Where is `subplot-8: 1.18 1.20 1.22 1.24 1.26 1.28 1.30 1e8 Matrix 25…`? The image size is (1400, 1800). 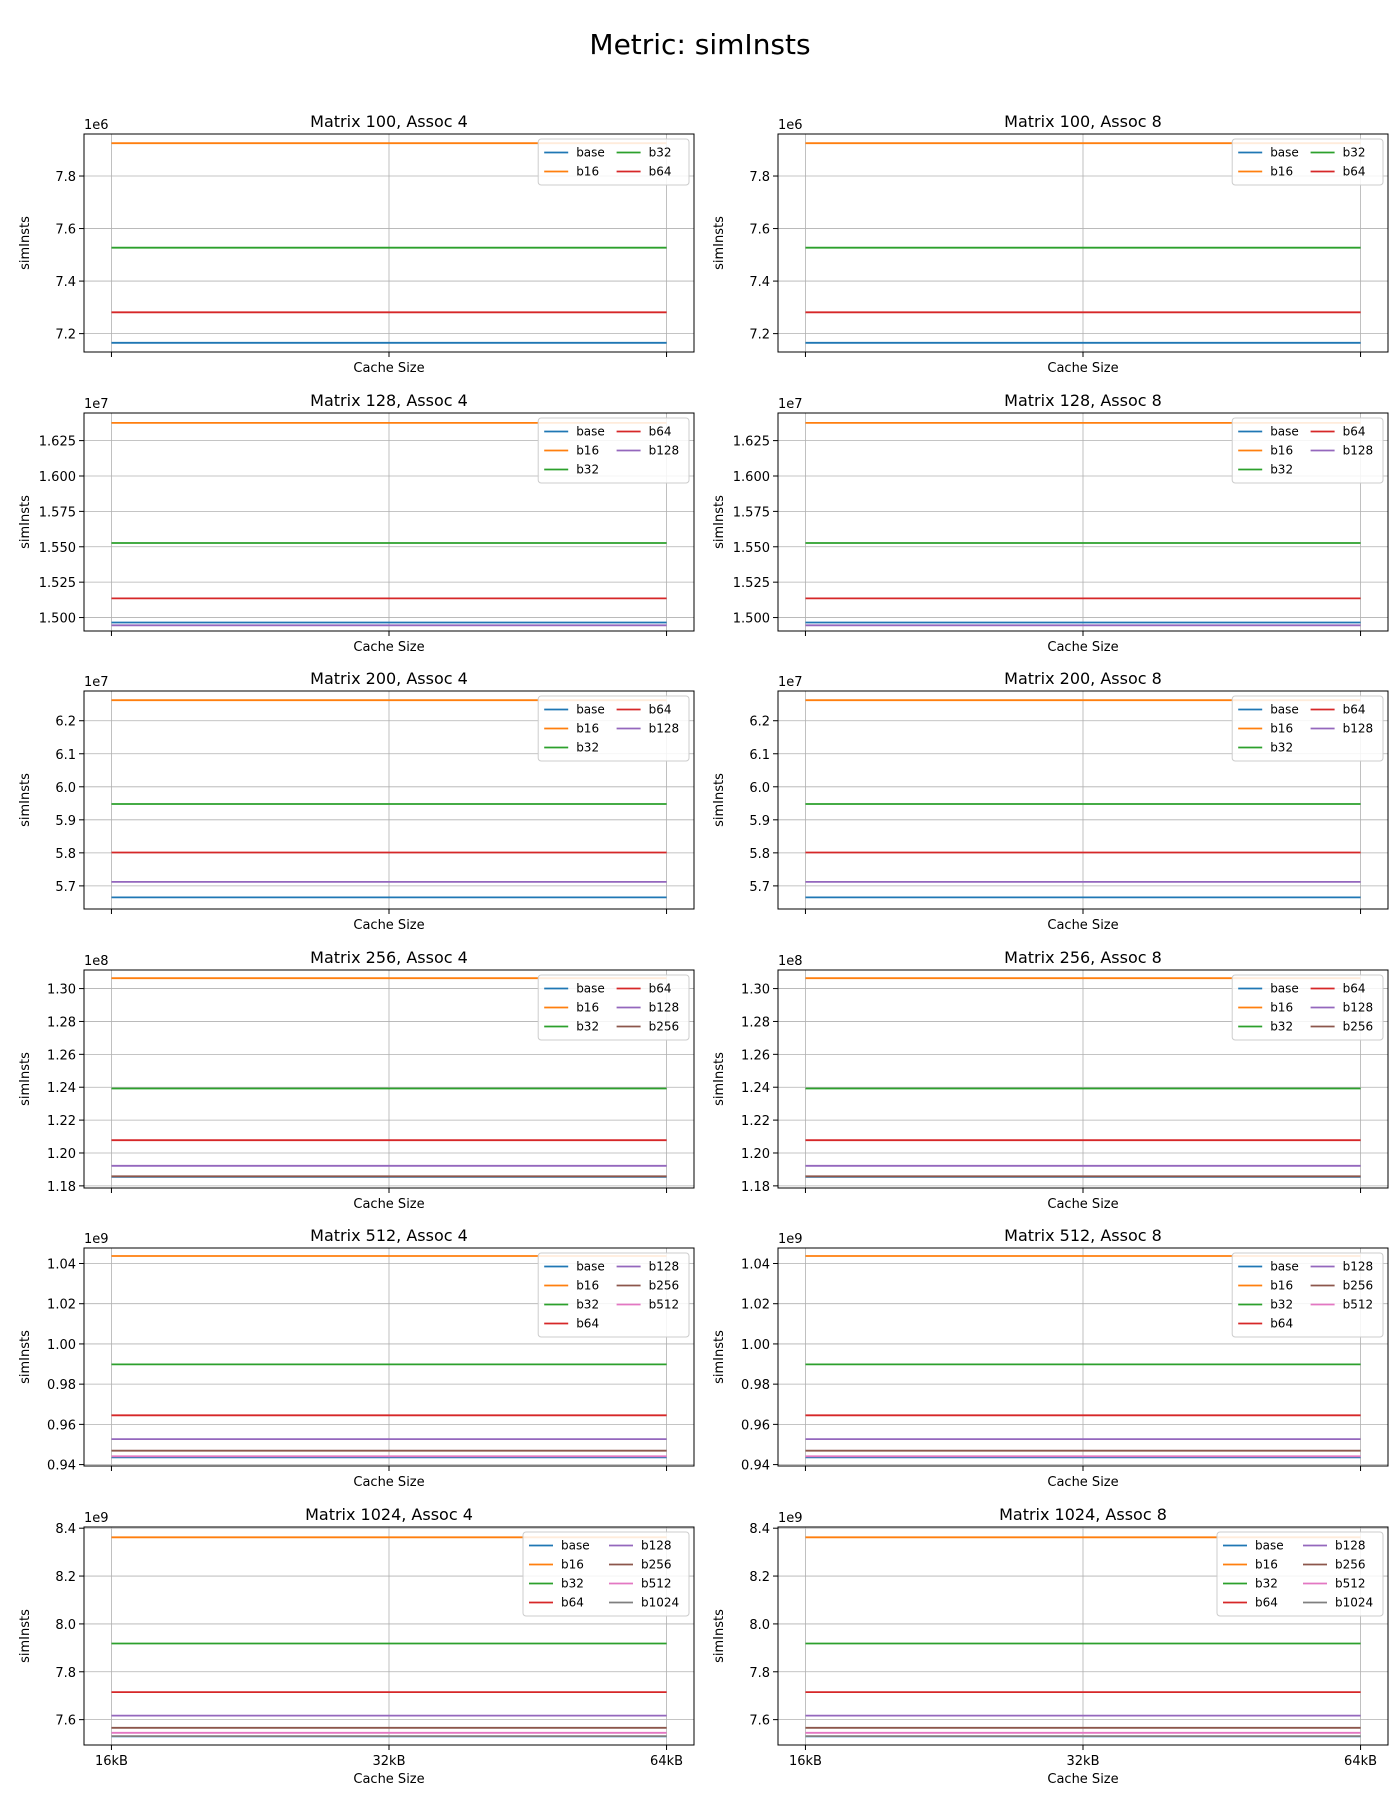
subplot-8: 1.18 1.20 1.22 1.24 1.26 1.28 1.30 1e8 Matrix 25… is located at coordinates (1050, 1080).